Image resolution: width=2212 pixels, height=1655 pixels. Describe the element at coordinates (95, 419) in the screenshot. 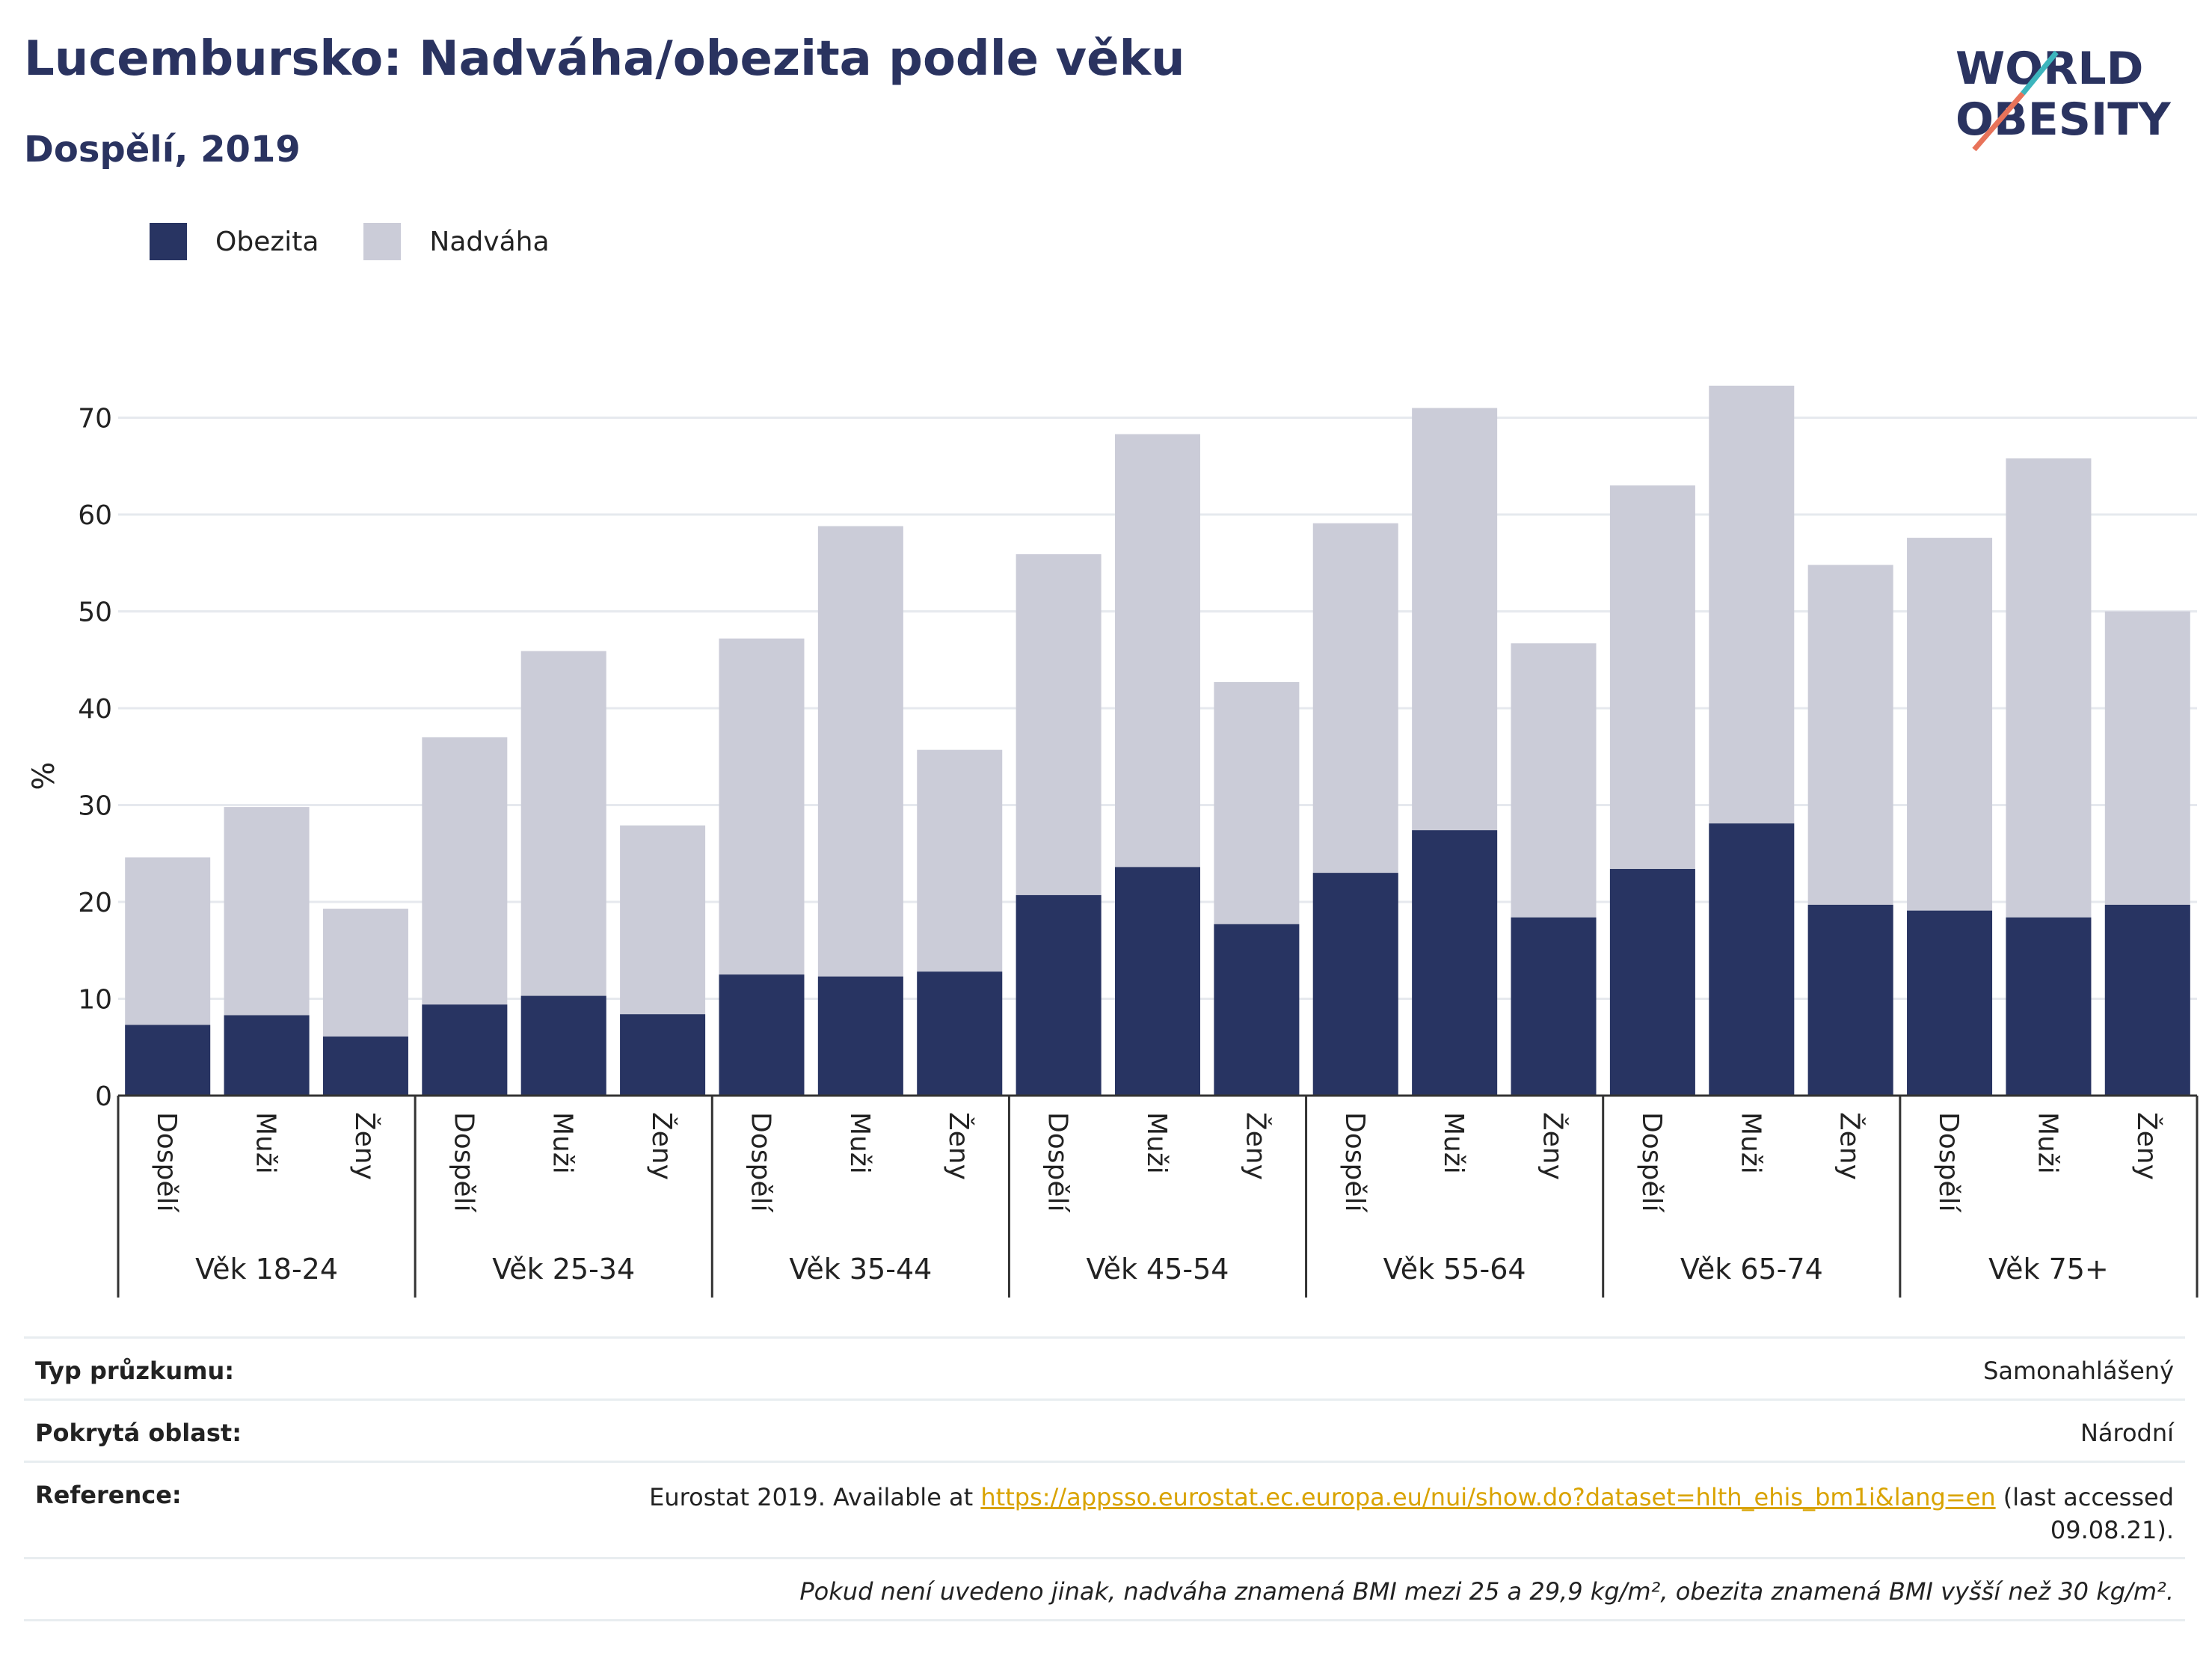

I see `y-tick-label: 70` at that location.